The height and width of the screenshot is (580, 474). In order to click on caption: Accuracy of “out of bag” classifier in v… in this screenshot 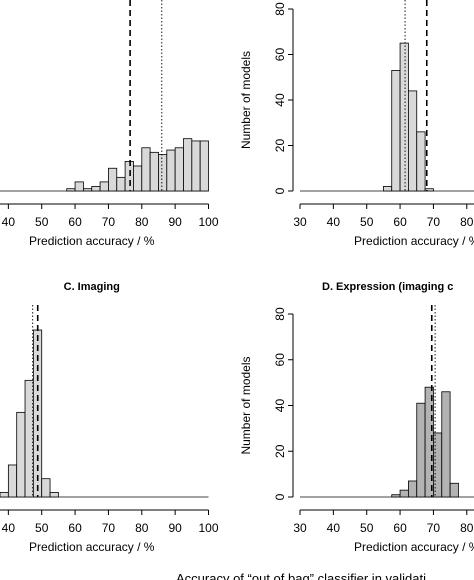, I will do `click(301, 575)`.